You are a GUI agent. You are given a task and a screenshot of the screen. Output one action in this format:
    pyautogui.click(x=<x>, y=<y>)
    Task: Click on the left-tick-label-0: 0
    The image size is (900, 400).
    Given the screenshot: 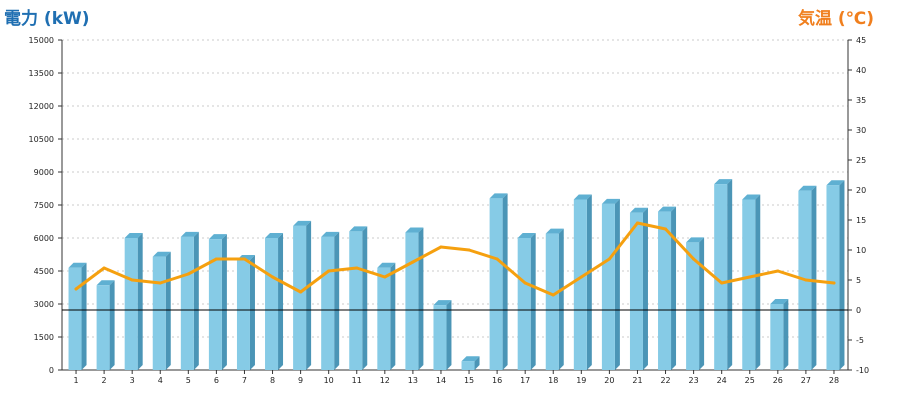 What is the action you would take?
    pyautogui.click(x=51, y=370)
    